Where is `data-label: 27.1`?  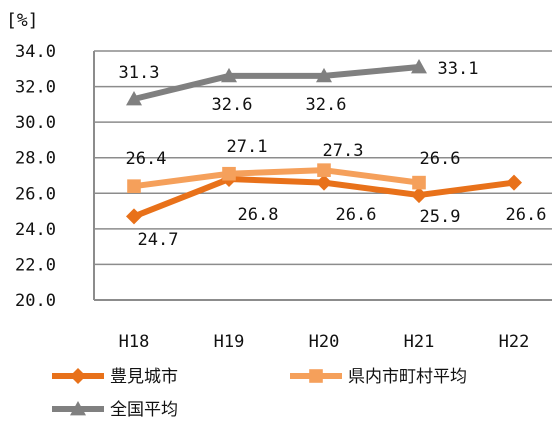 data-label: 27.1 is located at coordinates (247, 147).